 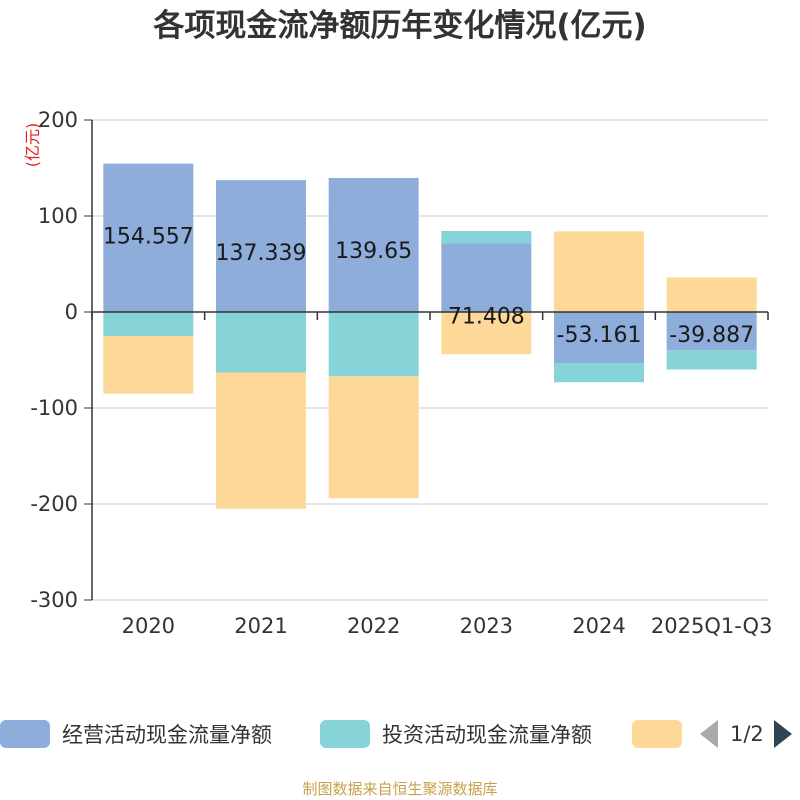 What do you see at coordinates (260, 626) in the screenshot?
I see `x-tick-label: 2021` at bounding box center [260, 626].